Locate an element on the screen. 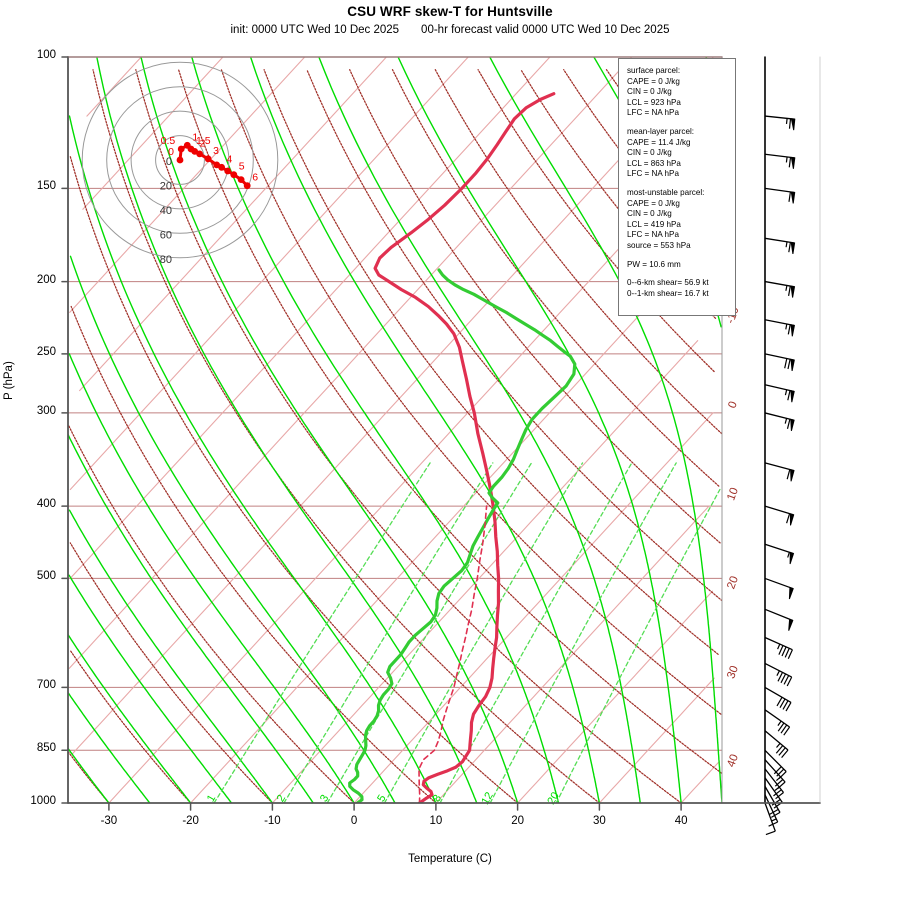 The width and height of the screenshot is (900, 900). hodograph-ring is located at coordinates (180, 160).